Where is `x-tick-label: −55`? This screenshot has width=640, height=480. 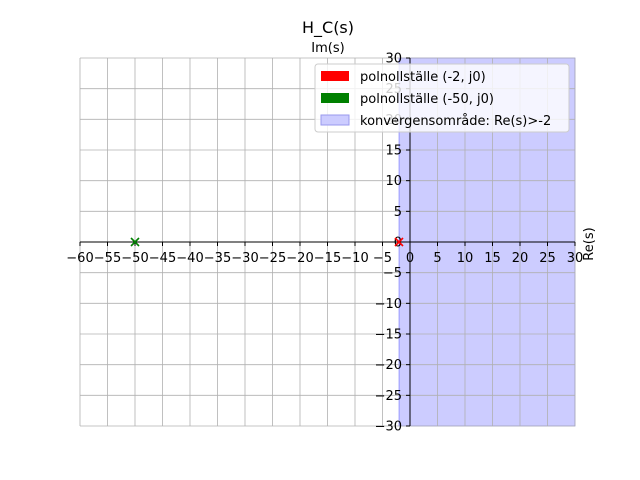 x-tick-label: −55 is located at coordinates (107, 258).